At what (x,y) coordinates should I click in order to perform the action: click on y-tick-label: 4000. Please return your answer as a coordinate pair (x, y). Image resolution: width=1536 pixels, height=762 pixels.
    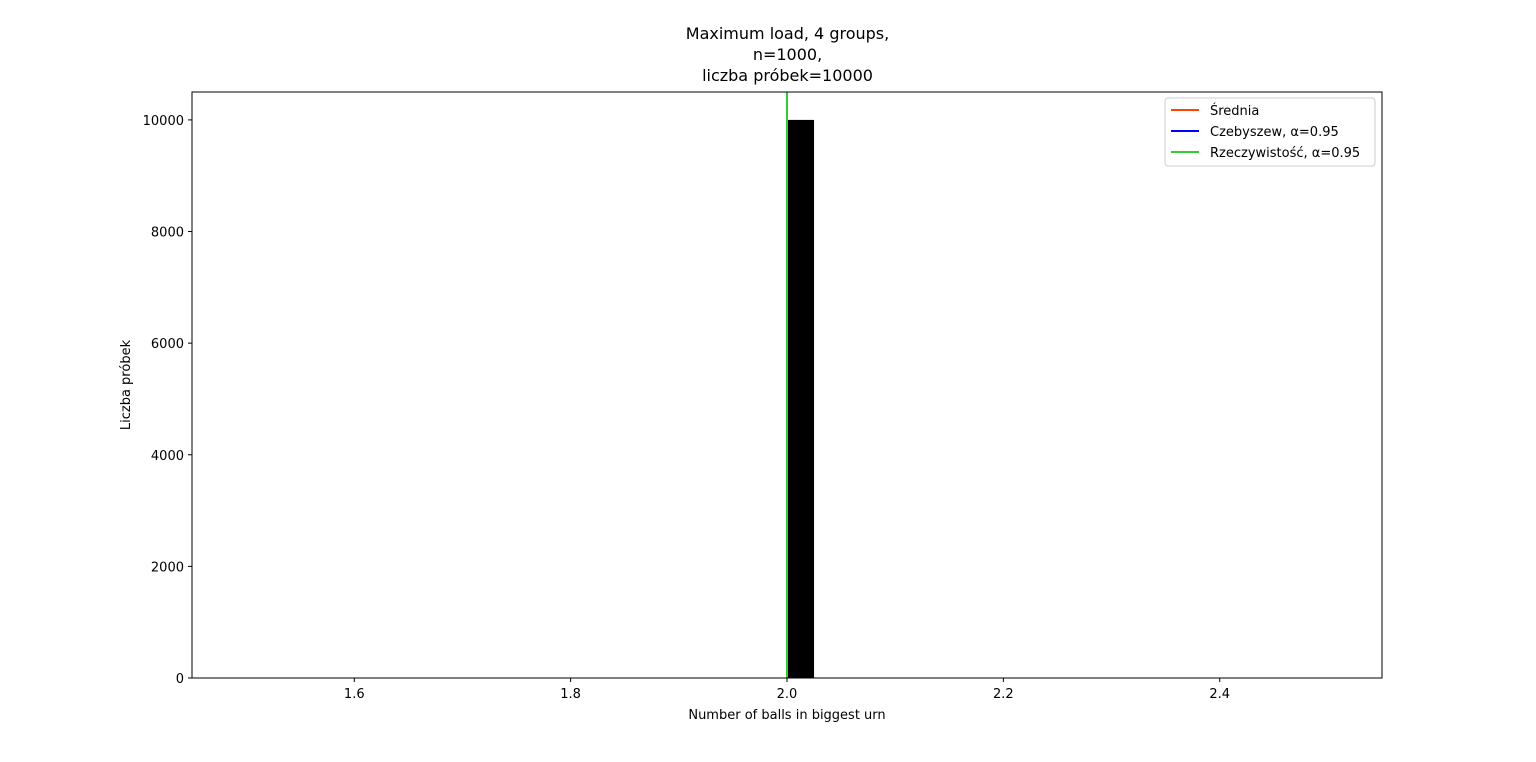
    Looking at the image, I should click on (167, 456).